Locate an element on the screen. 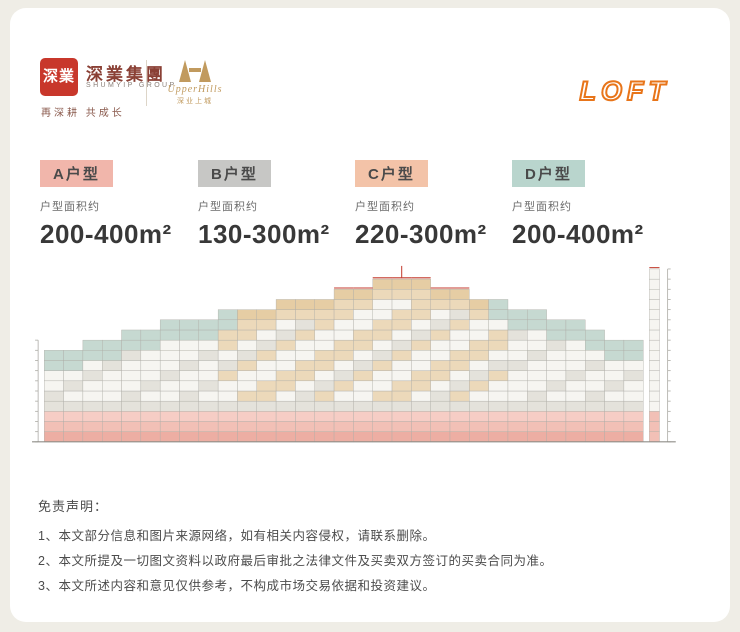 The height and width of the screenshot is (632, 740). unit-type-label: B户型 is located at coordinates (234, 173).